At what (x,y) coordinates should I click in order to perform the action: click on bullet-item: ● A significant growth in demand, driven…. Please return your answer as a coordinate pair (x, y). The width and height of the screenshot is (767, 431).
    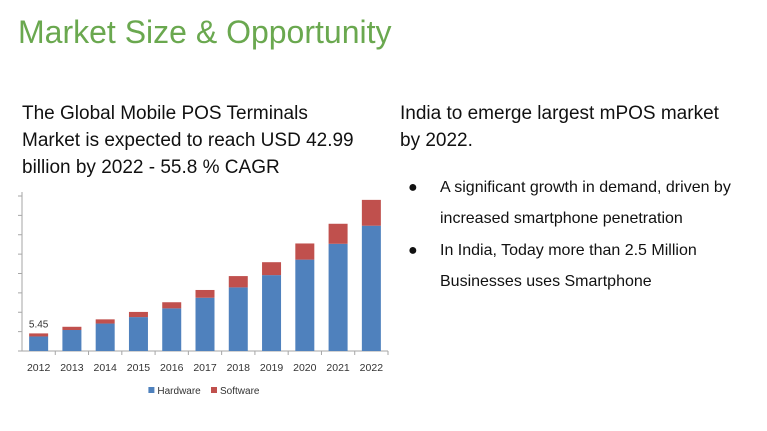
    Looking at the image, I should click on (580, 203).